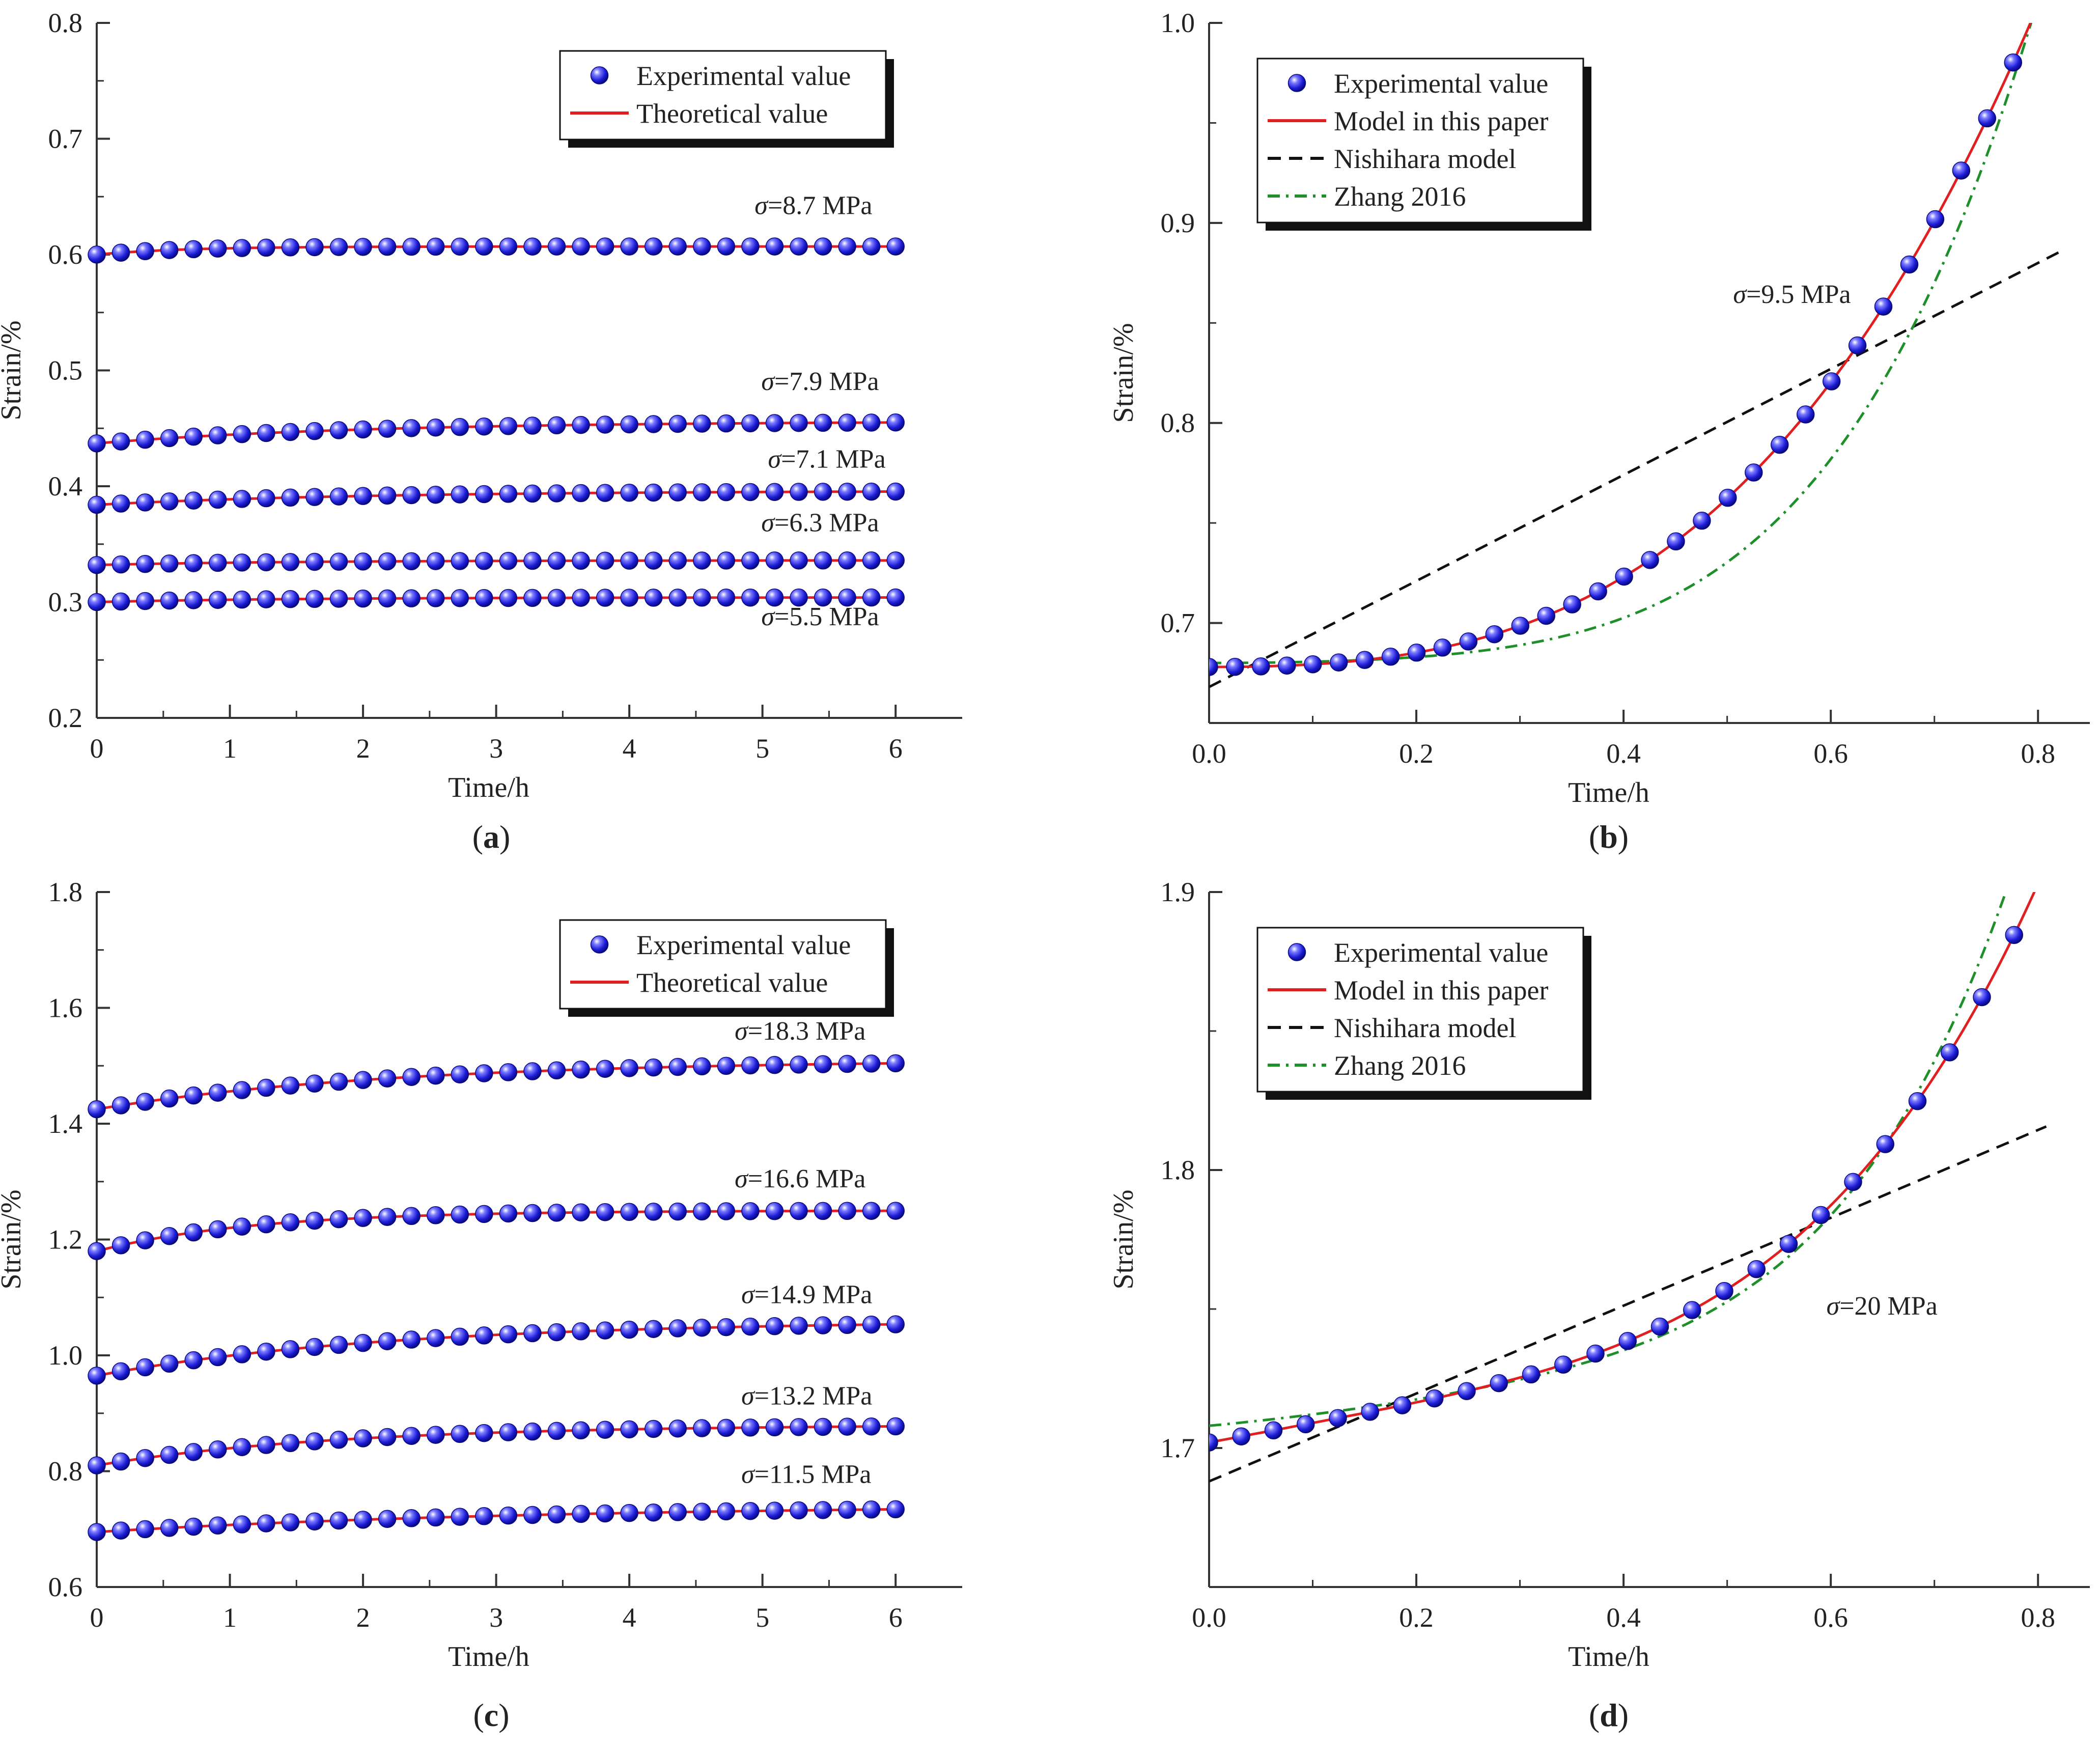  Describe the element at coordinates (1609, 1715) in the screenshot. I see `caption-d: (d)` at that location.